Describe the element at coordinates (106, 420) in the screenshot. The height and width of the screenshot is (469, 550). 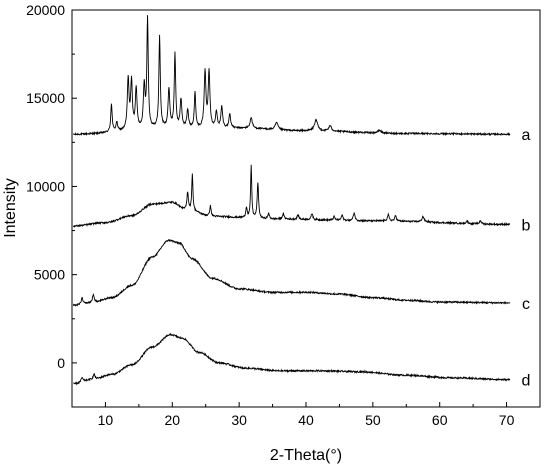
I see `x-tick-label-10: 10` at that location.